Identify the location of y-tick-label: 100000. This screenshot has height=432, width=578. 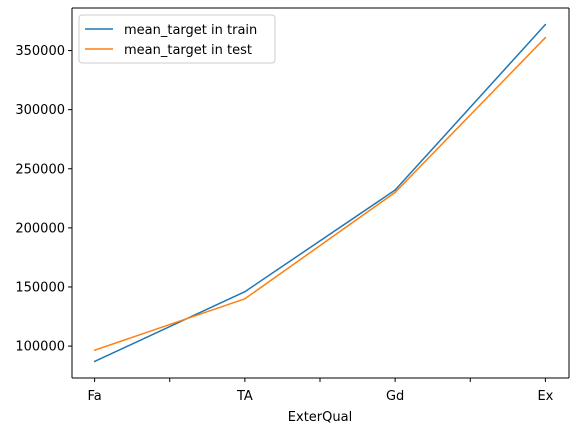
(40, 347).